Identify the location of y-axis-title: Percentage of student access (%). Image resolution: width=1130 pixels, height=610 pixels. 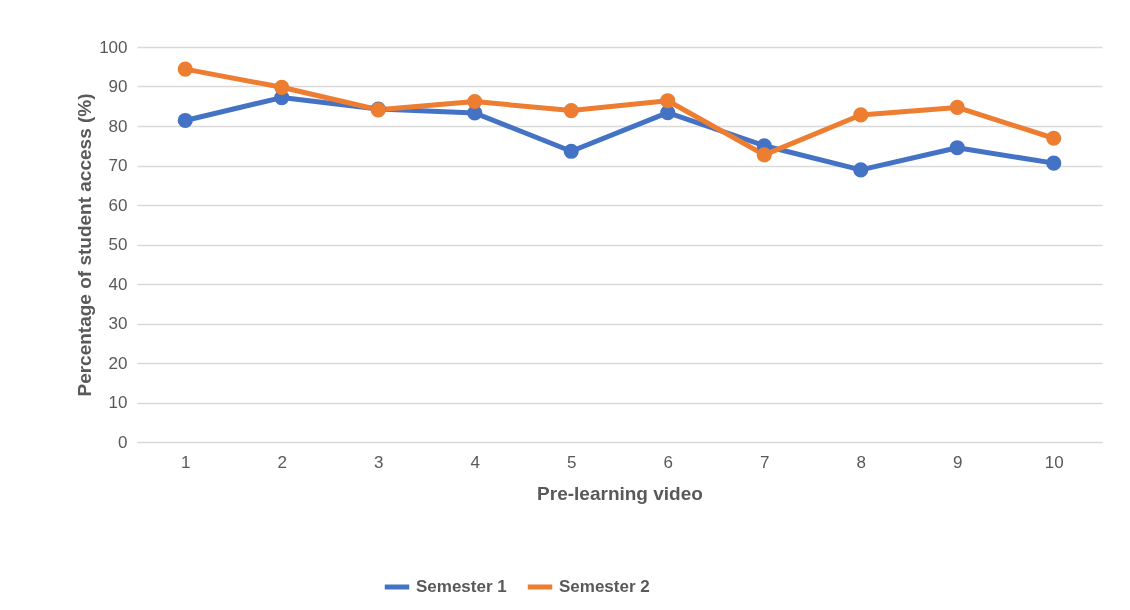
(85, 245).